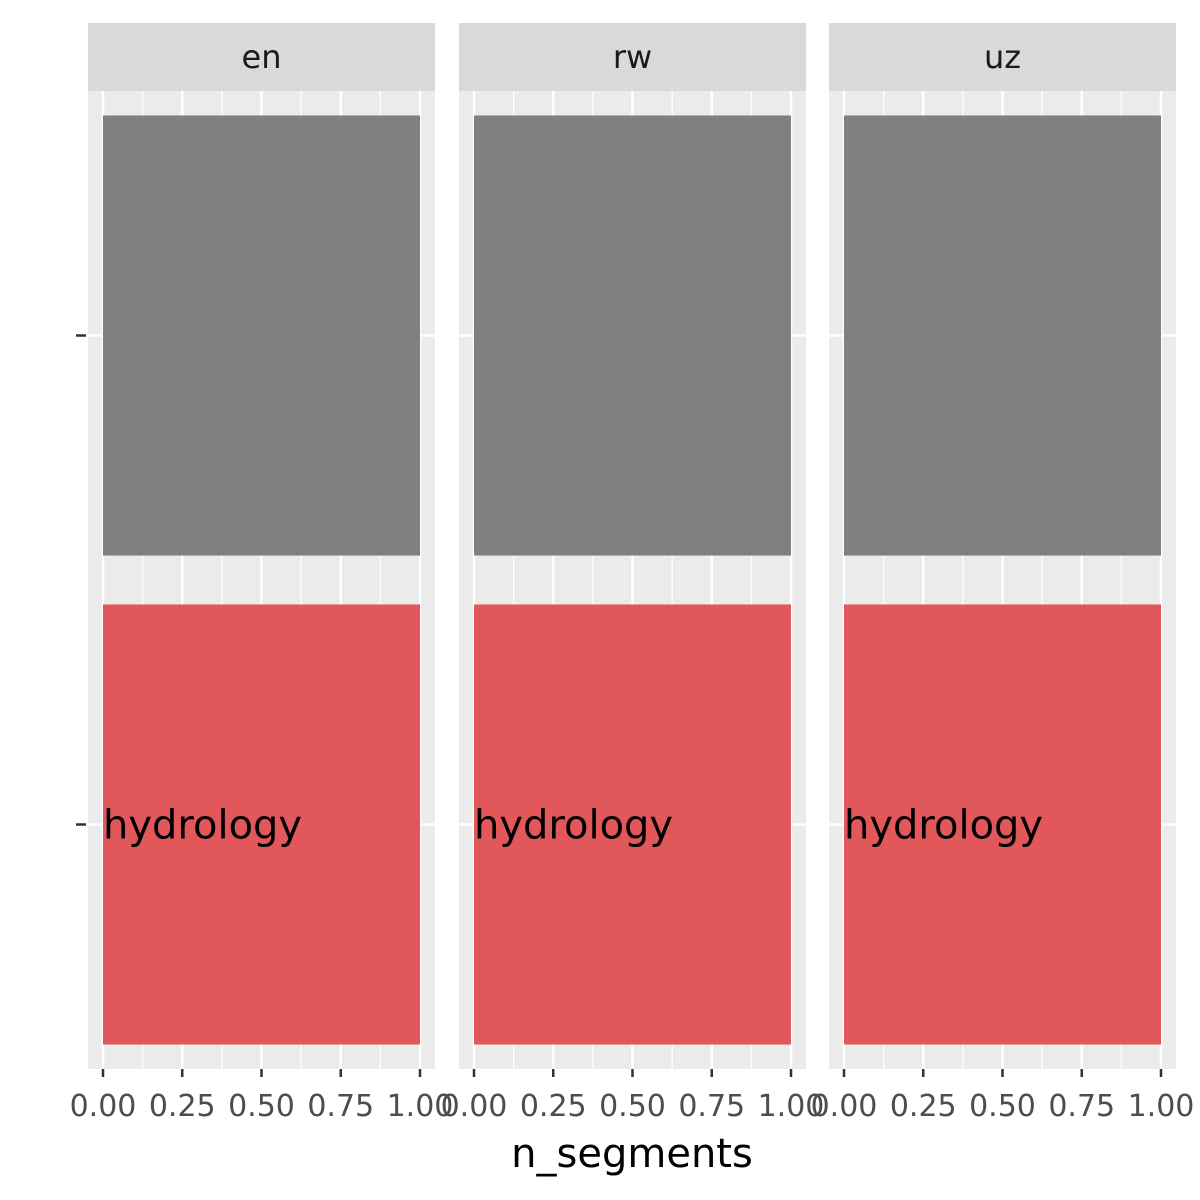 The width and height of the screenshot is (1200, 1200). I want to click on facet-strip-label: en, so click(262, 57).